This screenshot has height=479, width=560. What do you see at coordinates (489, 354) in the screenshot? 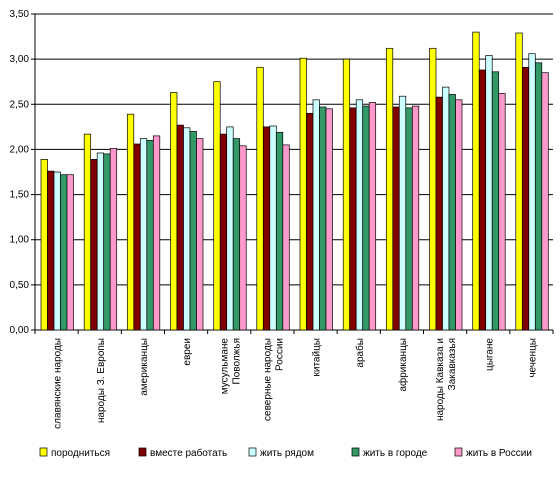
I see `x-tick-label: цыгане` at bounding box center [489, 354].